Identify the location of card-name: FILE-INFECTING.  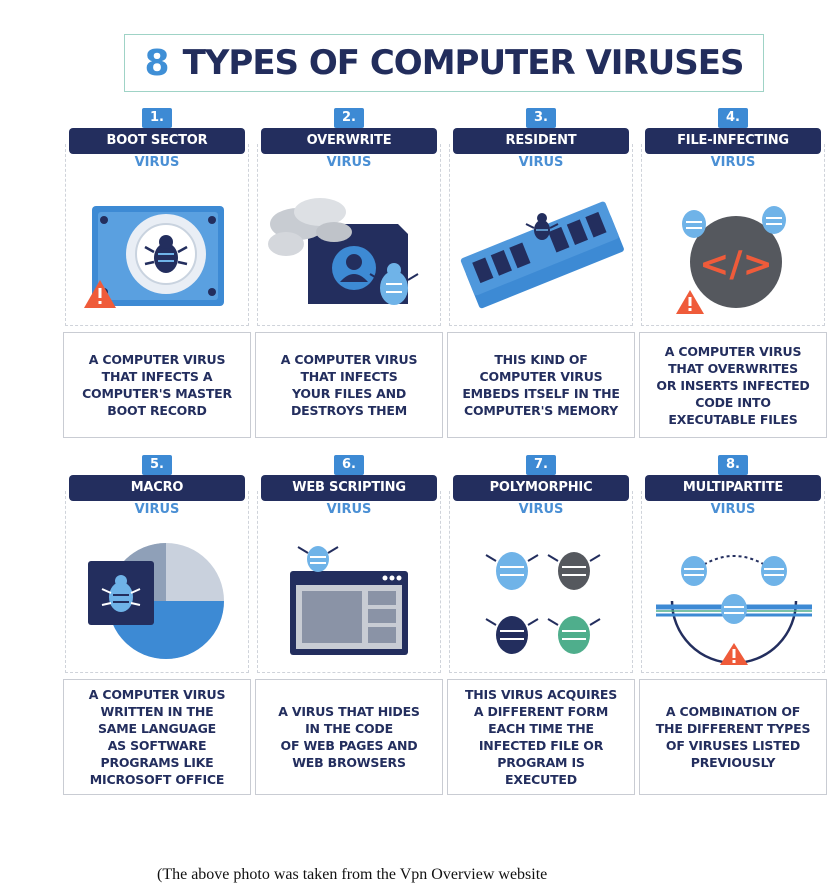
(733, 141).